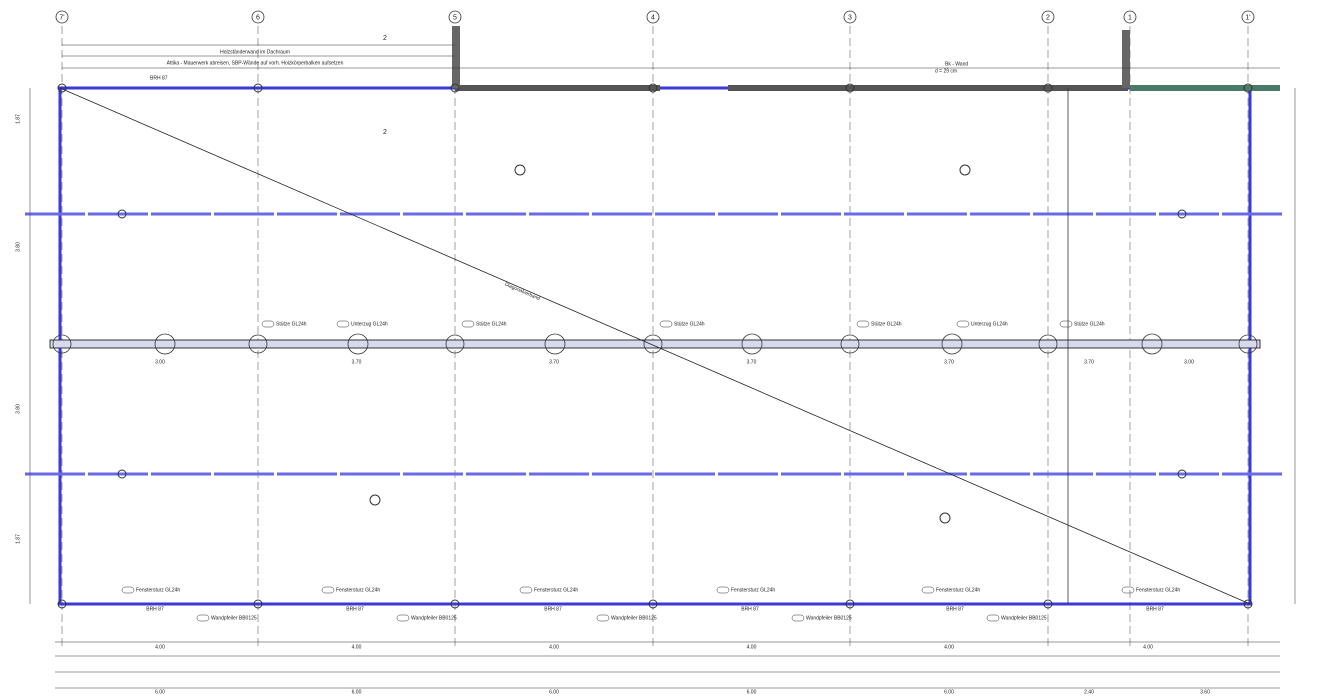 This screenshot has width=1326, height=700. Describe the element at coordinates (160, 362) in the screenshot. I see `span-dim: 3.00` at that location.